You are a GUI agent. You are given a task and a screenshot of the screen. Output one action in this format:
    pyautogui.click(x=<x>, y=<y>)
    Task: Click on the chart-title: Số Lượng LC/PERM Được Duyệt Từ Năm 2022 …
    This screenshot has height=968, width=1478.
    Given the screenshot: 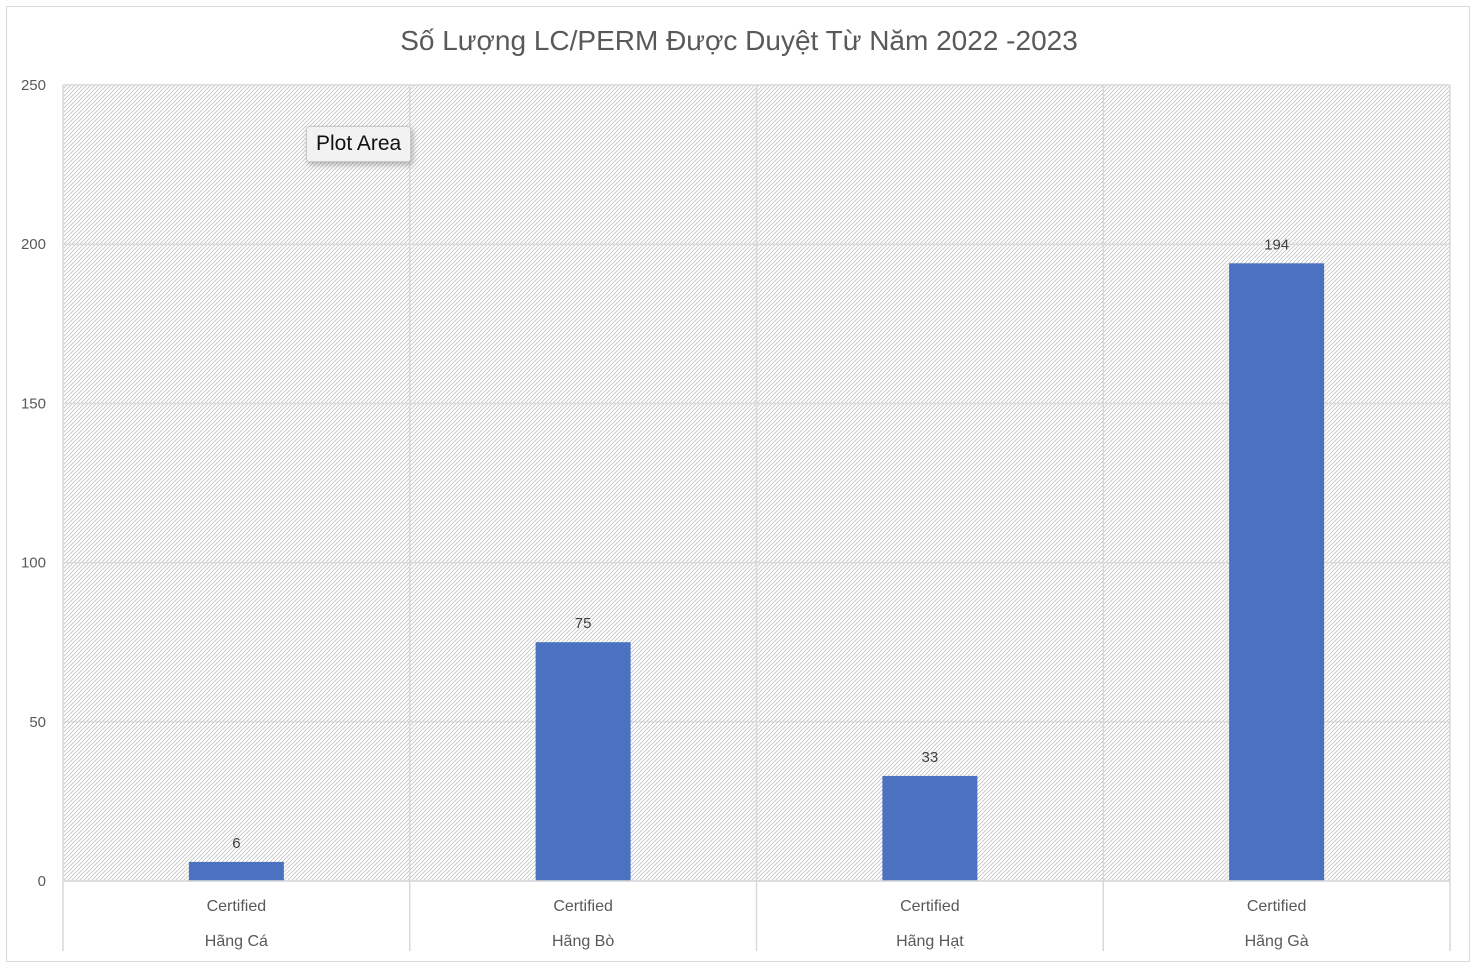 What is the action you would take?
    pyautogui.click(x=739, y=40)
    